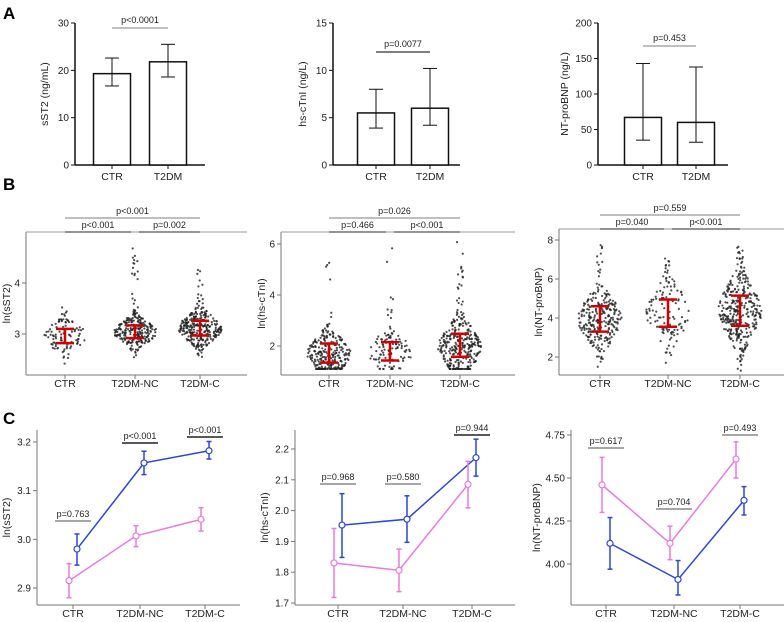  I want to click on data-point-blue, so click(610, 543).